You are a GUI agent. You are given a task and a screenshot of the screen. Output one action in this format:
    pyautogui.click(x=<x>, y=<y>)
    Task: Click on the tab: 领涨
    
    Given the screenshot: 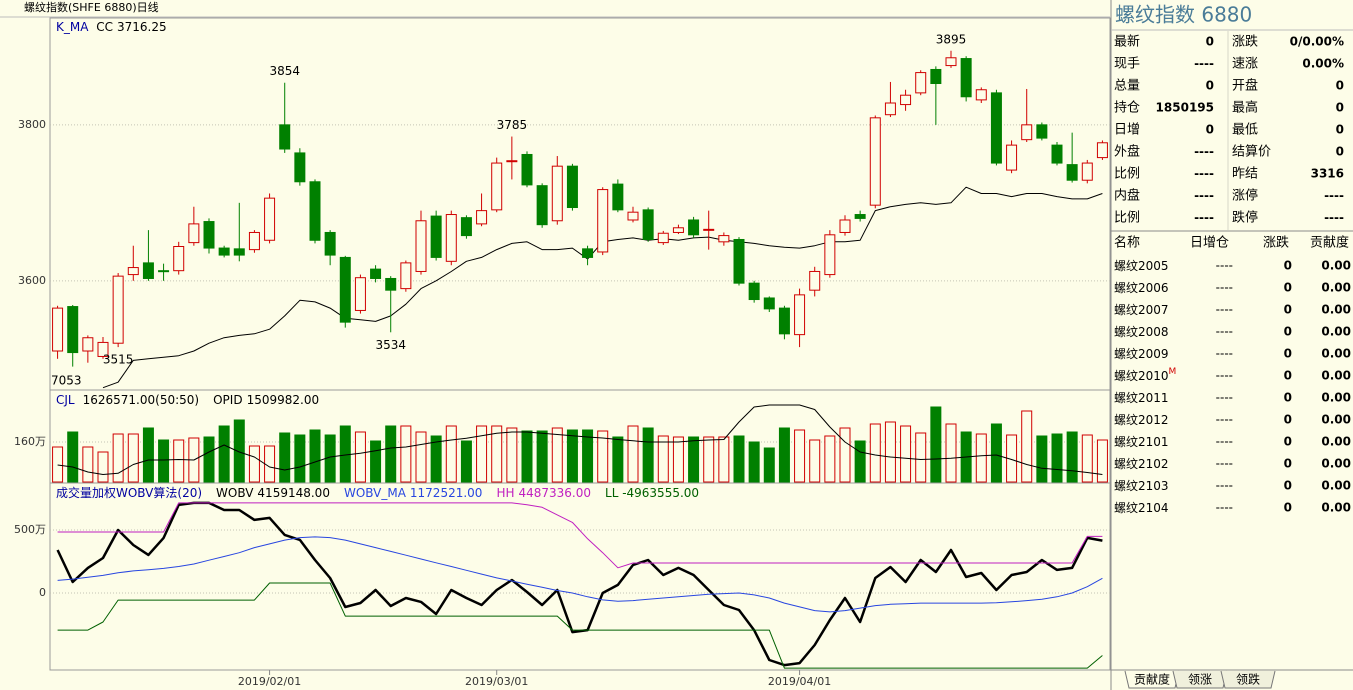 What is the action you would take?
    pyautogui.click(x=1200, y=679)
    